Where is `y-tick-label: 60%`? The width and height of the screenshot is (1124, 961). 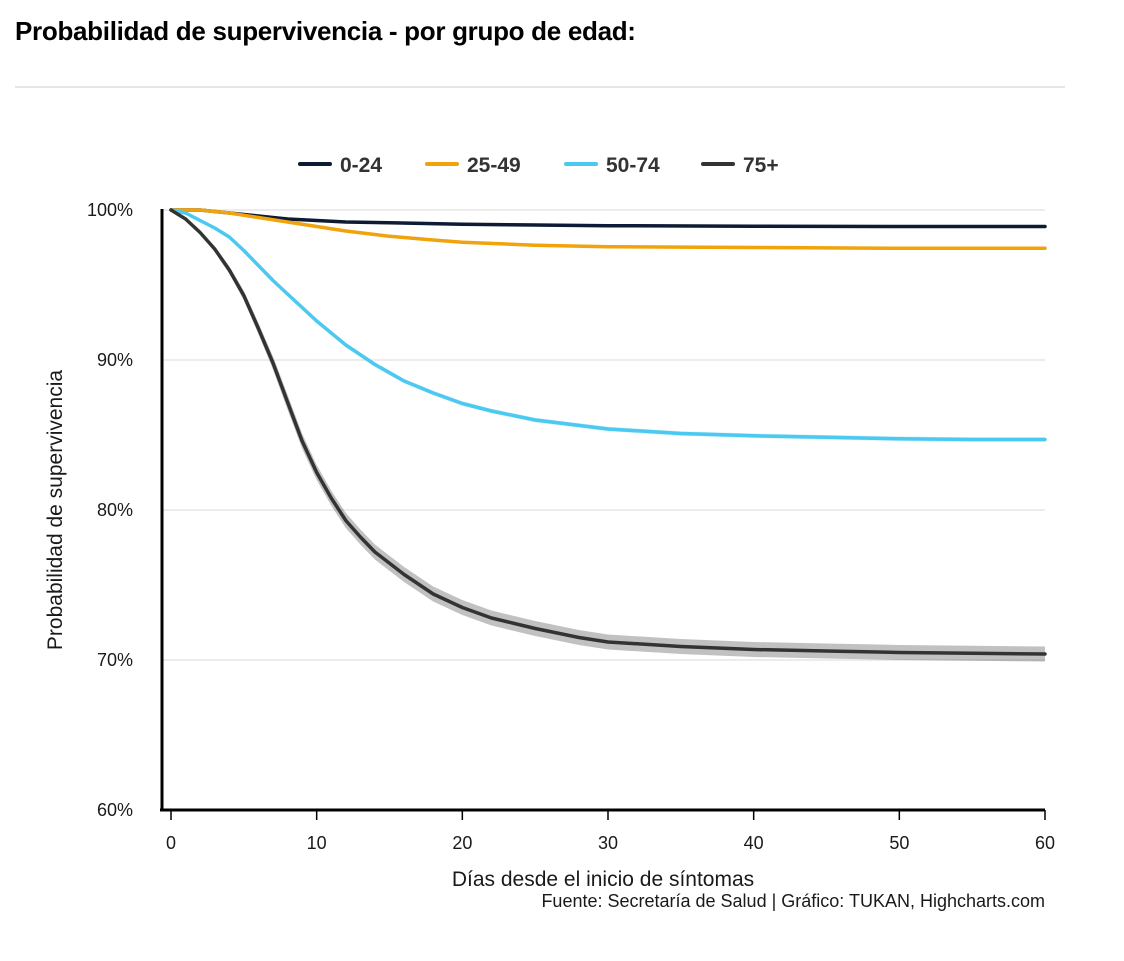
y-tick-label: 60% is located at coordinates (115, 810).